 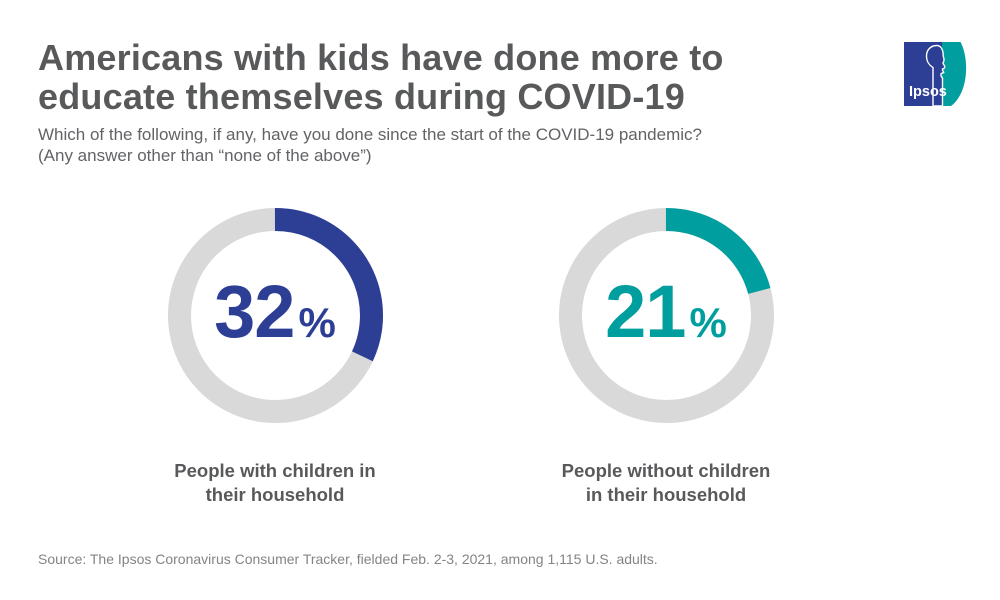 I want to click on profile-face-icon, so click(x=935, y=75).